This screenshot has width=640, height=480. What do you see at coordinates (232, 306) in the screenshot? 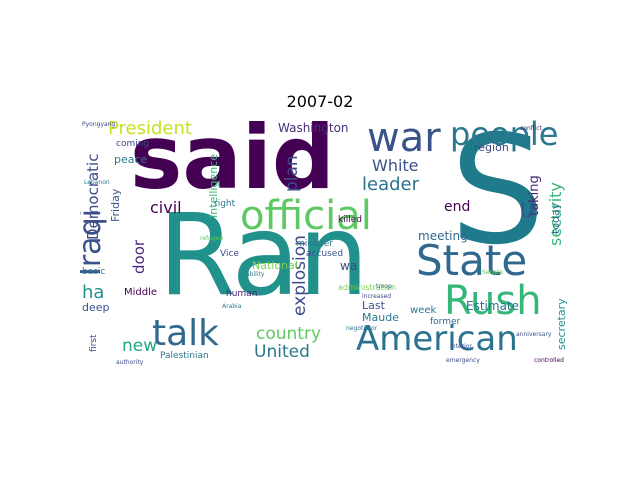
I see `word: Arabia` at bounding box center [232, 306].